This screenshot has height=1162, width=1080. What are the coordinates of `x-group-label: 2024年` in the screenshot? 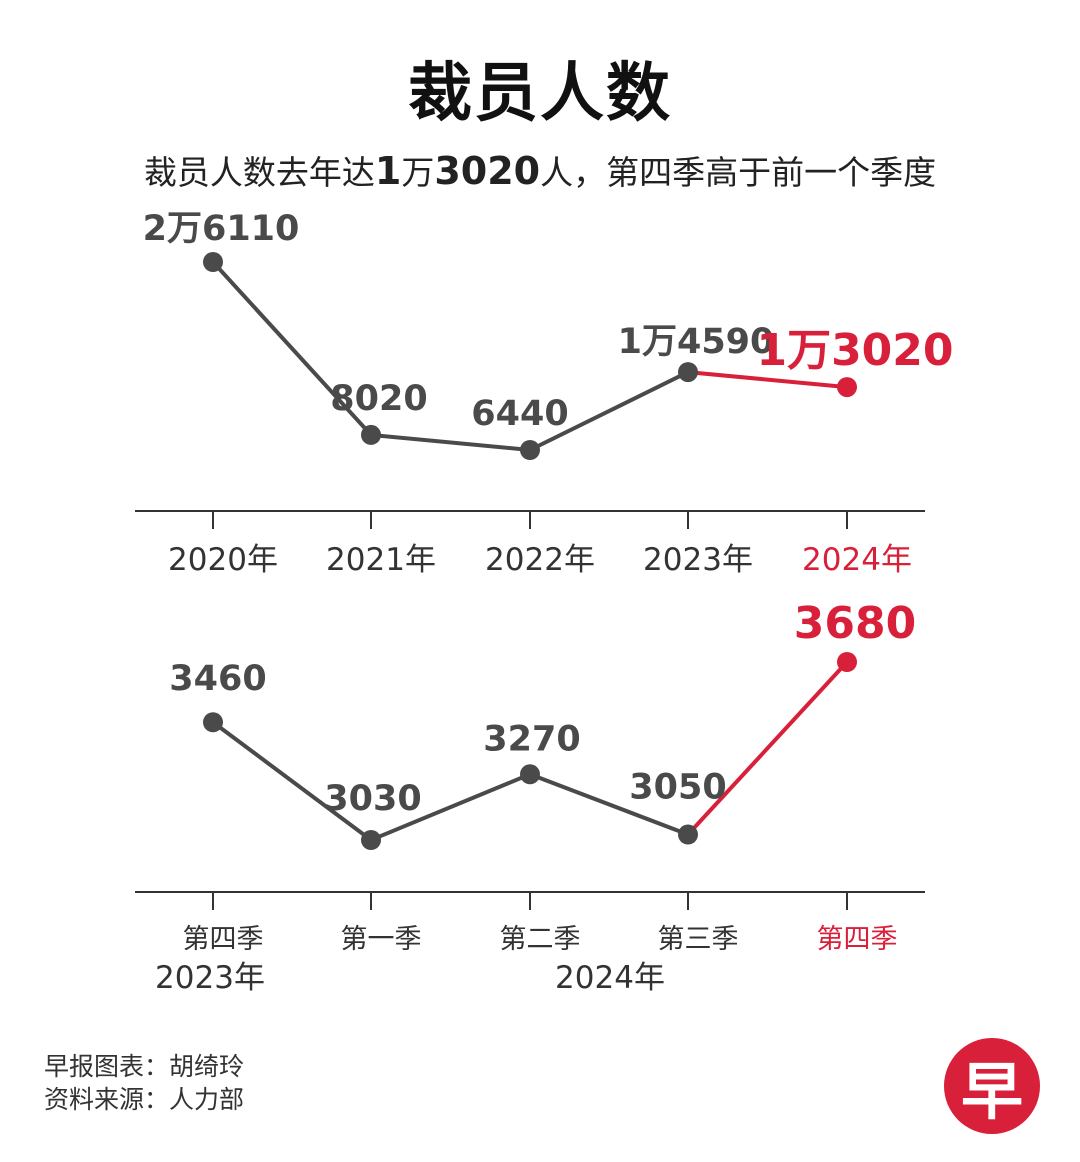 It's located at (610, 978).